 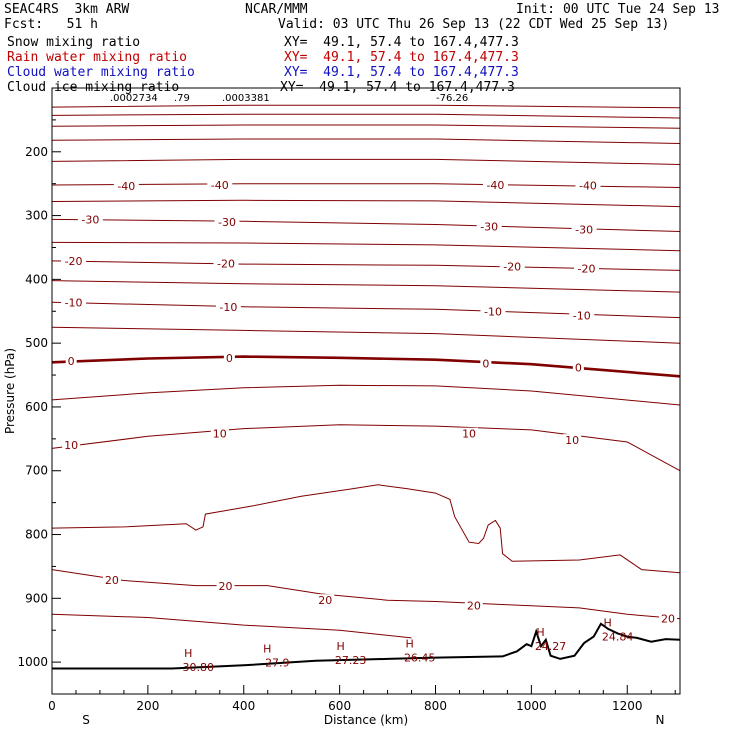 What do you see at coordinates (74, 42) in the screenshot?
I see `field-name-snow: Snow mixing ratio` at bounding box center [74, 42].